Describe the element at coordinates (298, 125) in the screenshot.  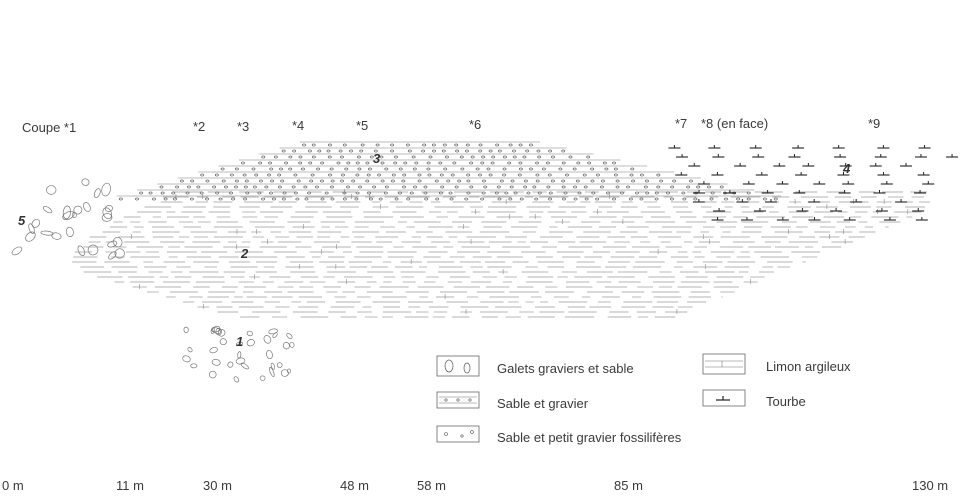
I see `section-label-4: *4` at that location.